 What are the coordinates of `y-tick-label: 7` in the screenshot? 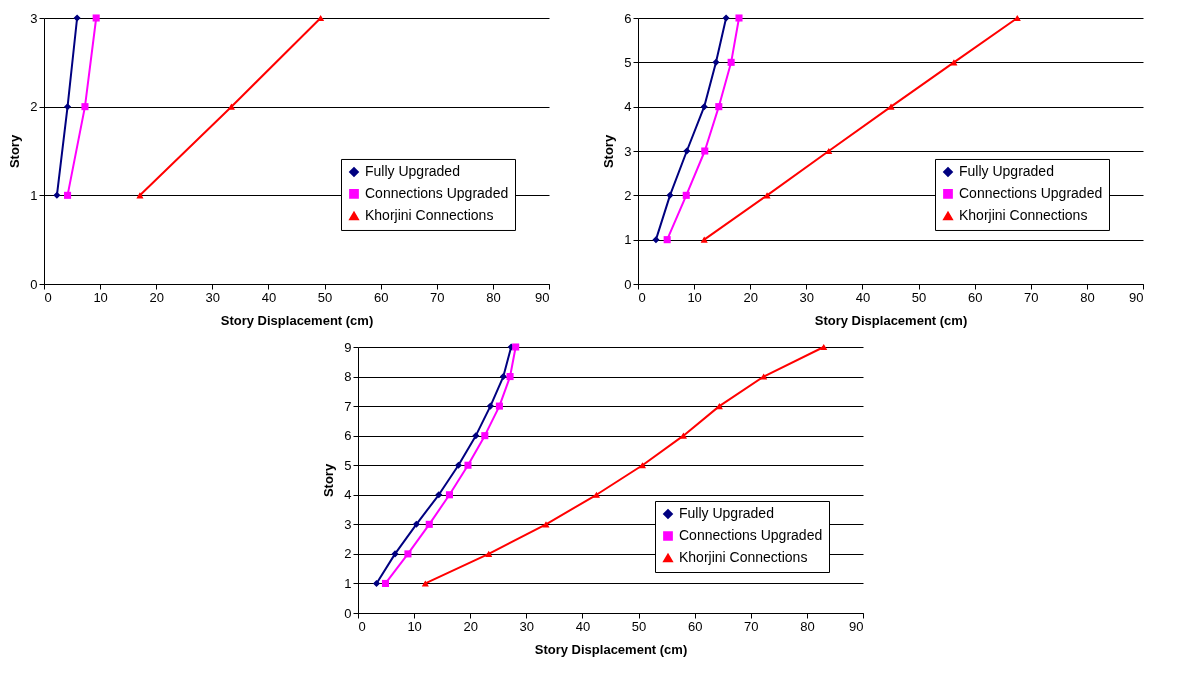 It's located at (347, 406).